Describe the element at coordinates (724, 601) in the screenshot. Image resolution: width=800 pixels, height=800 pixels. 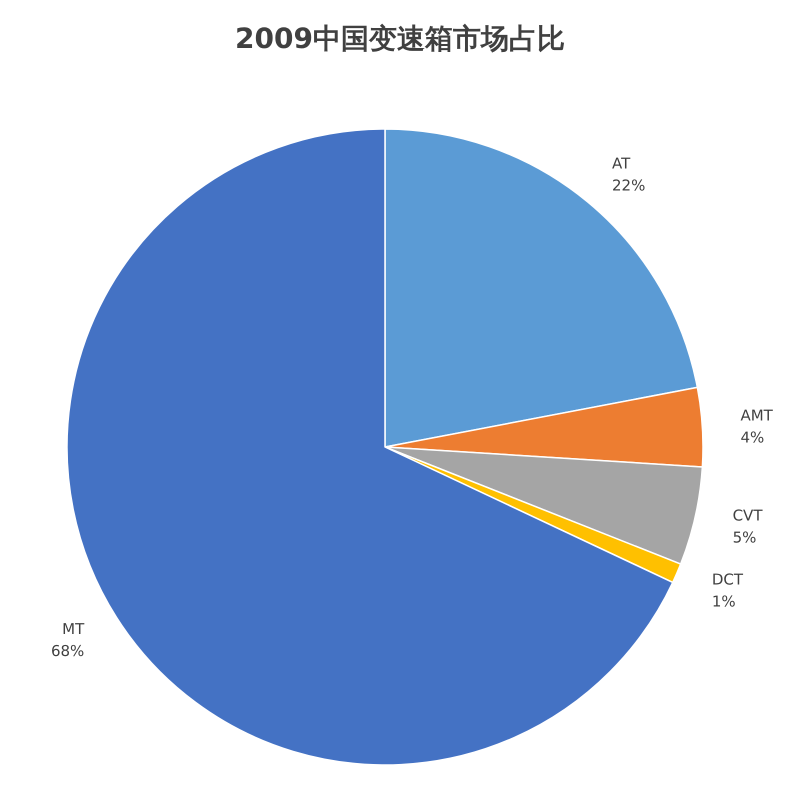
I see `data-label: 1%` at that location.